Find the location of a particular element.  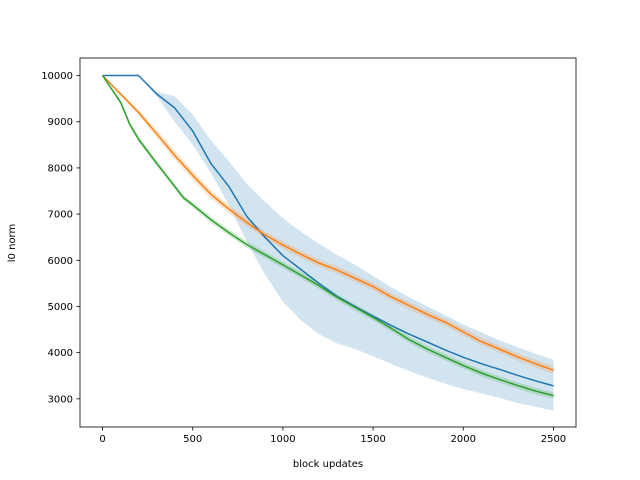

x-axis-label: block updates is located at coordinates (328, 464).